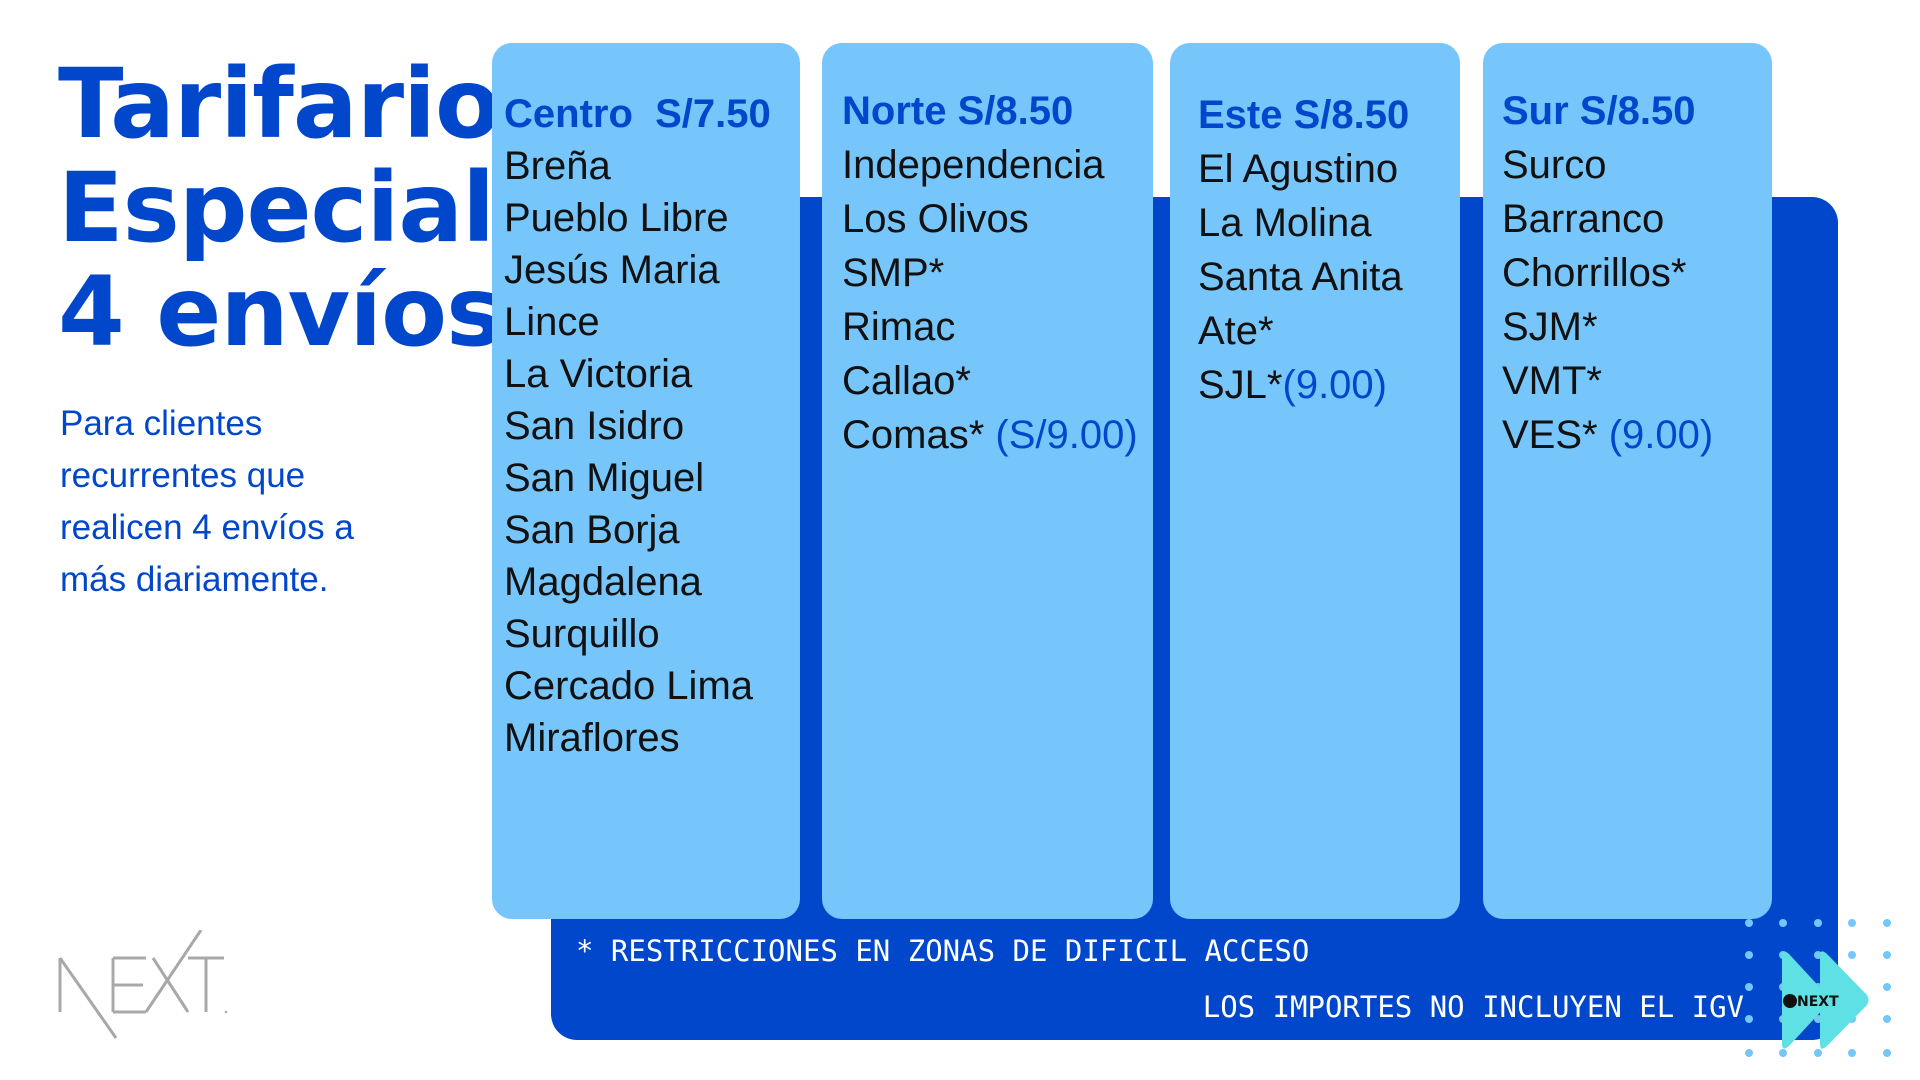 Image resolution: width=1920 pixels, height=1080 pixels. I want to click on district: Surco, so click(1554, 165).